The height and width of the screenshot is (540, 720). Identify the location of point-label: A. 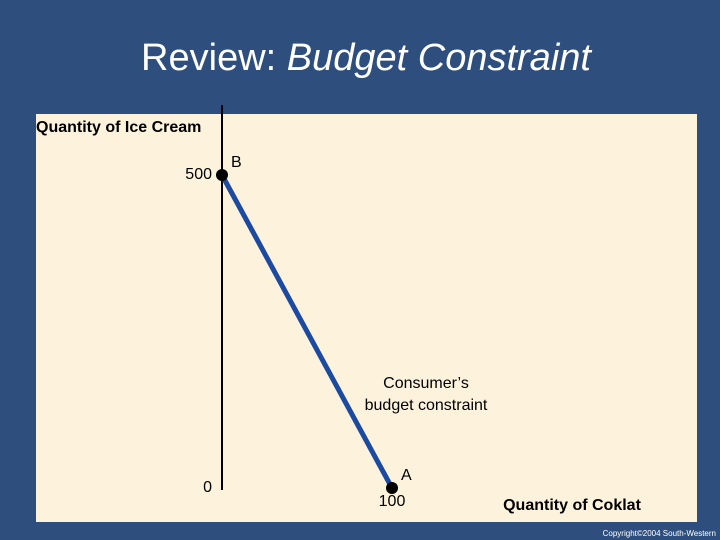
(406, 475).